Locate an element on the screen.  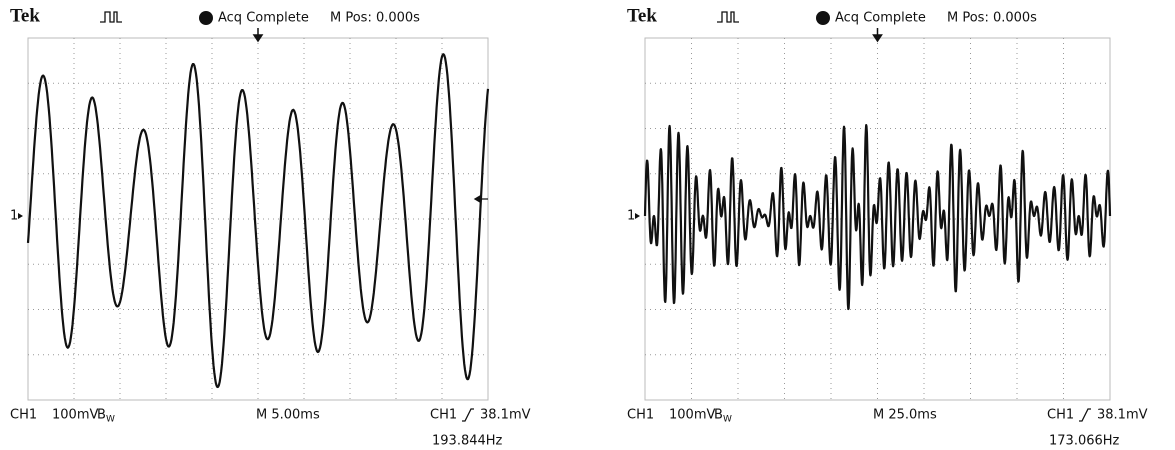
frequency: 193.844Hz is located at coordinates (467, 441).